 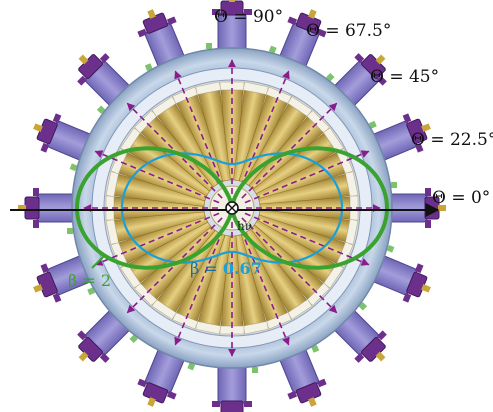 I want to click on beta-067-label: β = 0.67, so click(x=226, y=268).